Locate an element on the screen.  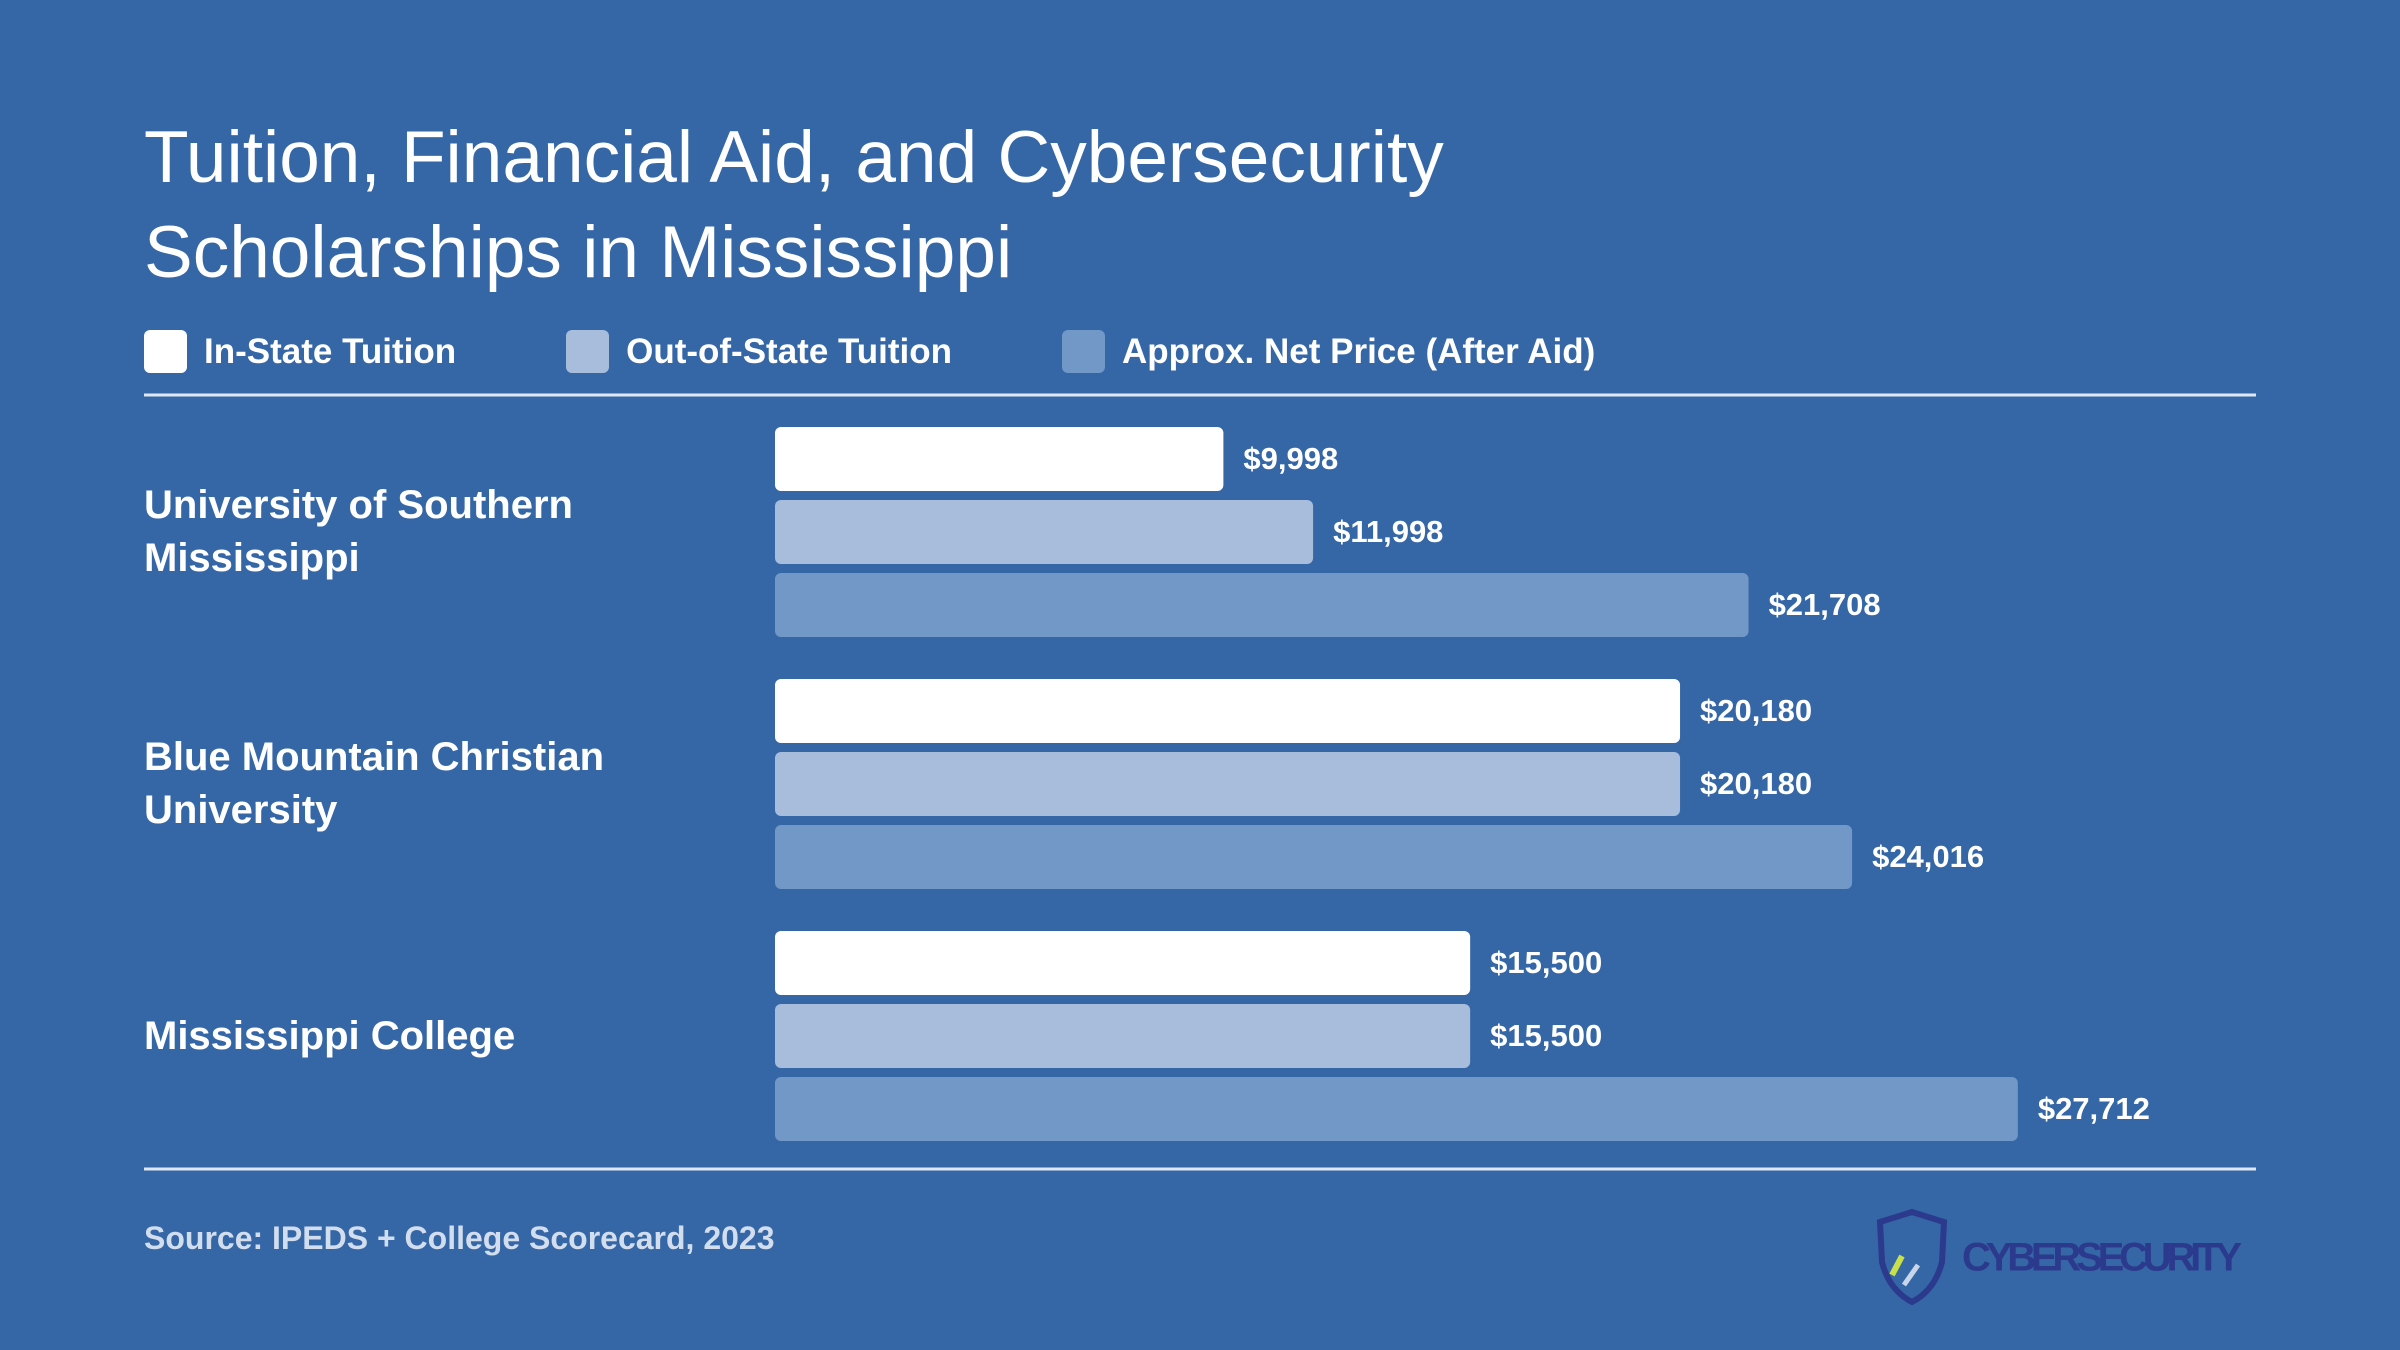
legend-item: Out-of-State Tuition is located at coordinates (759, 351).